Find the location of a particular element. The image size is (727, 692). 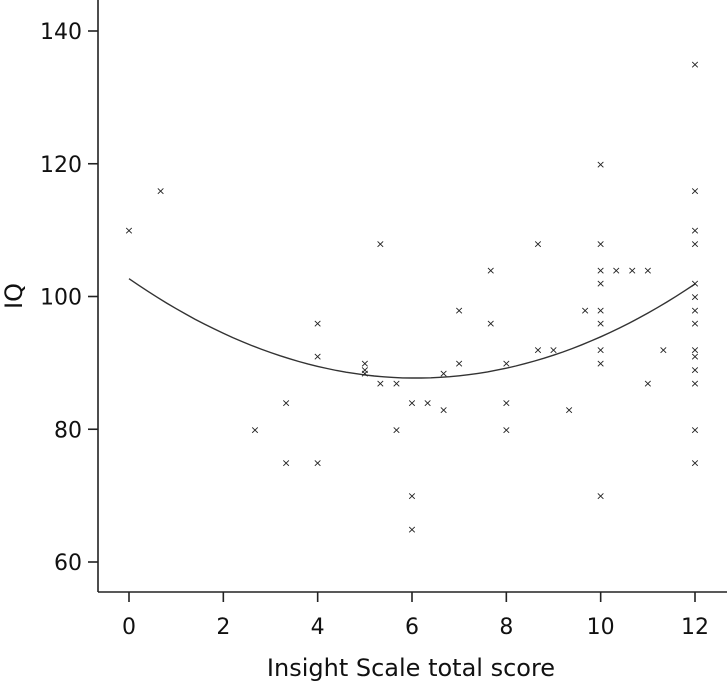

y-tick-label: 60 is located at coordinates (68, 563).